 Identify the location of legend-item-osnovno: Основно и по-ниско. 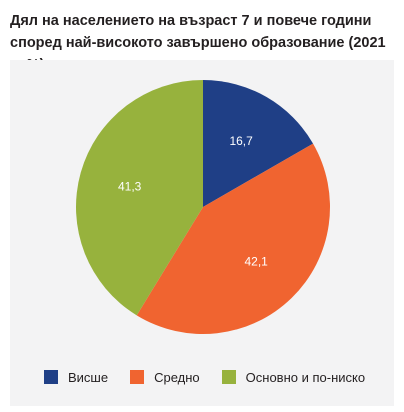
(293, 377).